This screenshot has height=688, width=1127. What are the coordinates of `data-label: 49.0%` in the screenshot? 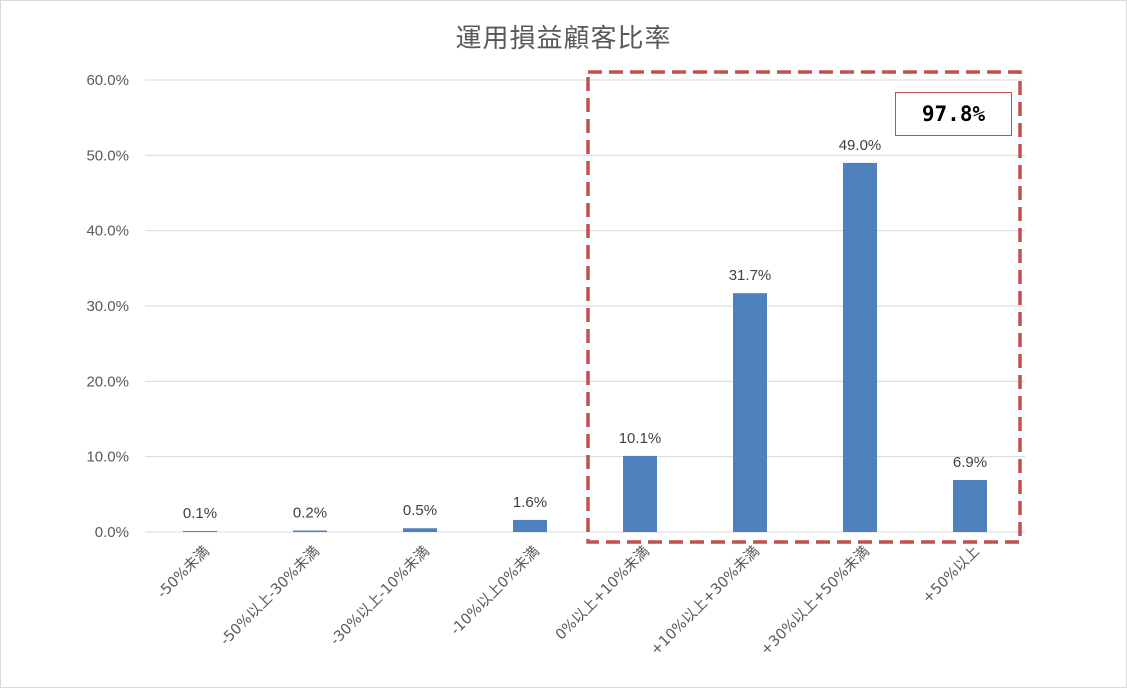 It's located at (860, 145).